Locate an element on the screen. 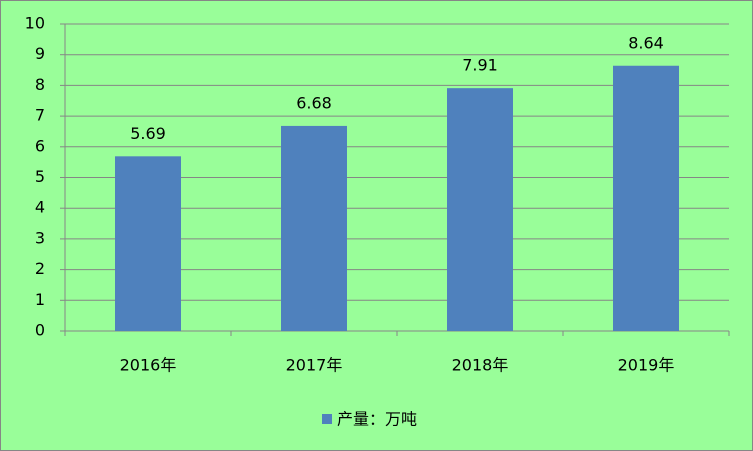 The width and height of the screenshot is (753, 451). x-tick-label: 2016年 is located at coordinates (148, 365).